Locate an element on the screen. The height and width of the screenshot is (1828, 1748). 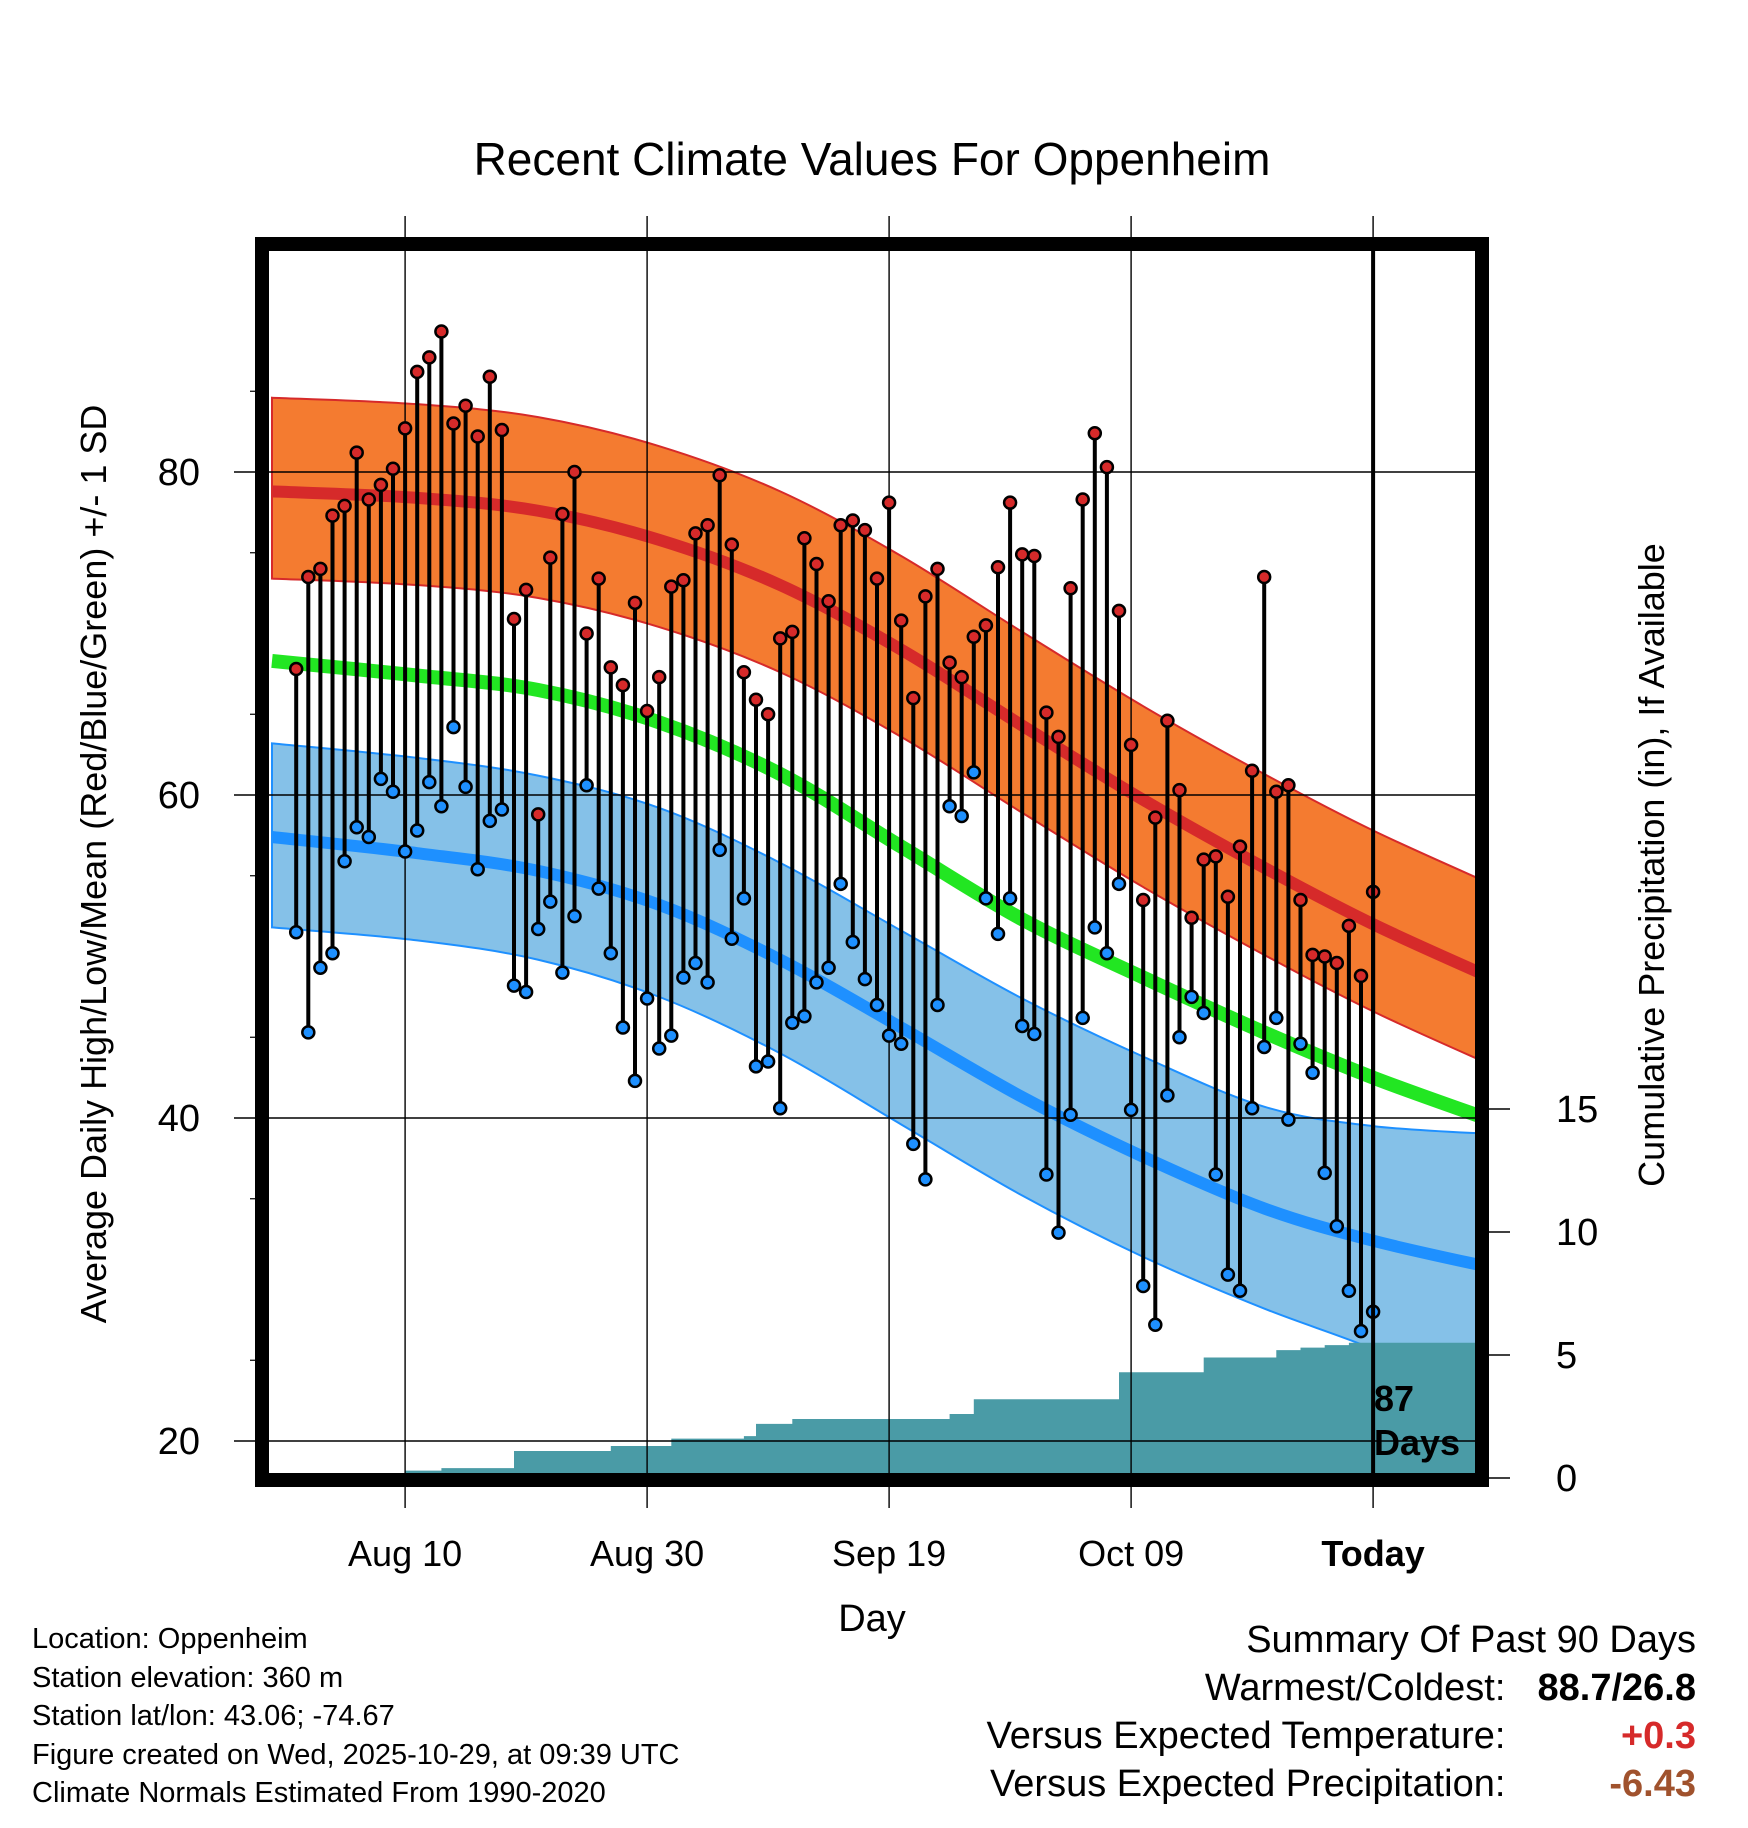
cumulative-precip-area is located at coordinates (872, 1411).